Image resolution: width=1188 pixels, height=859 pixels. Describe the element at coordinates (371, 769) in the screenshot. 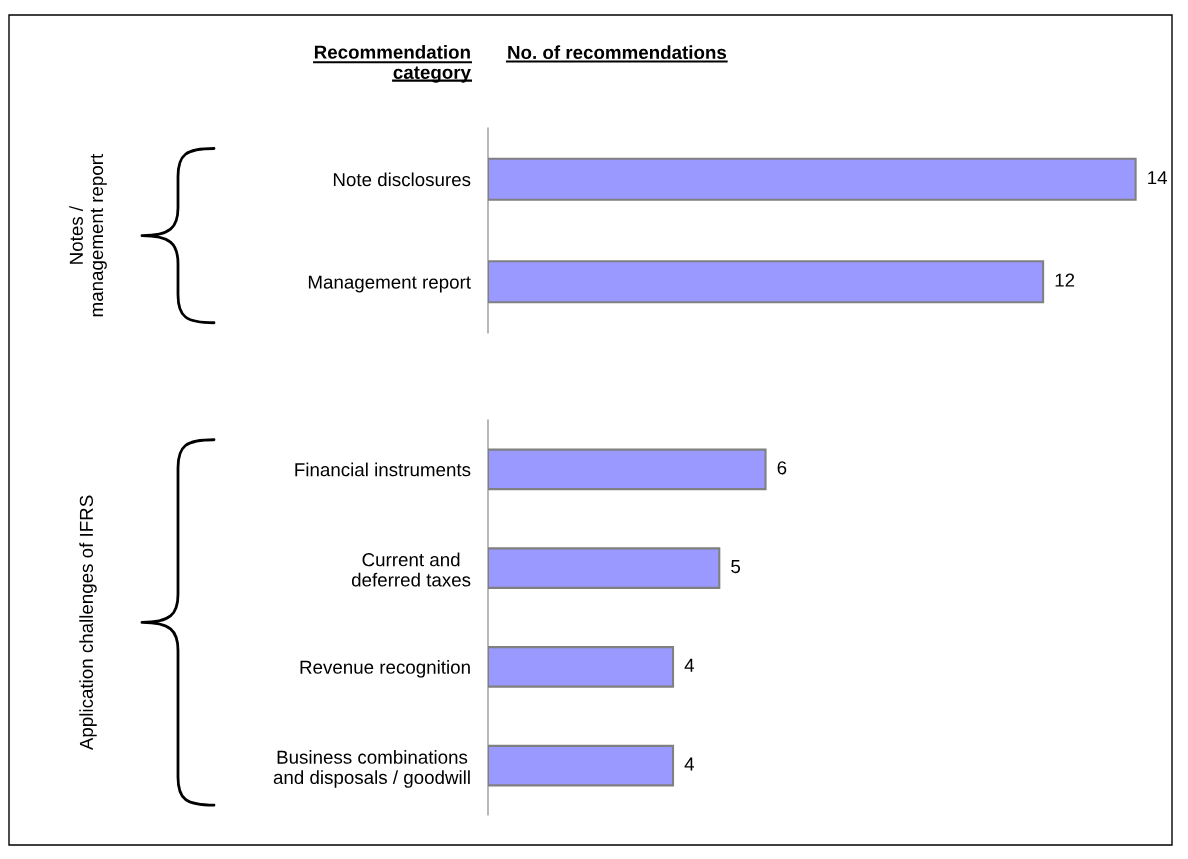

I see `y-tick-label: Business combinations and disposals / goodwill` at that location.